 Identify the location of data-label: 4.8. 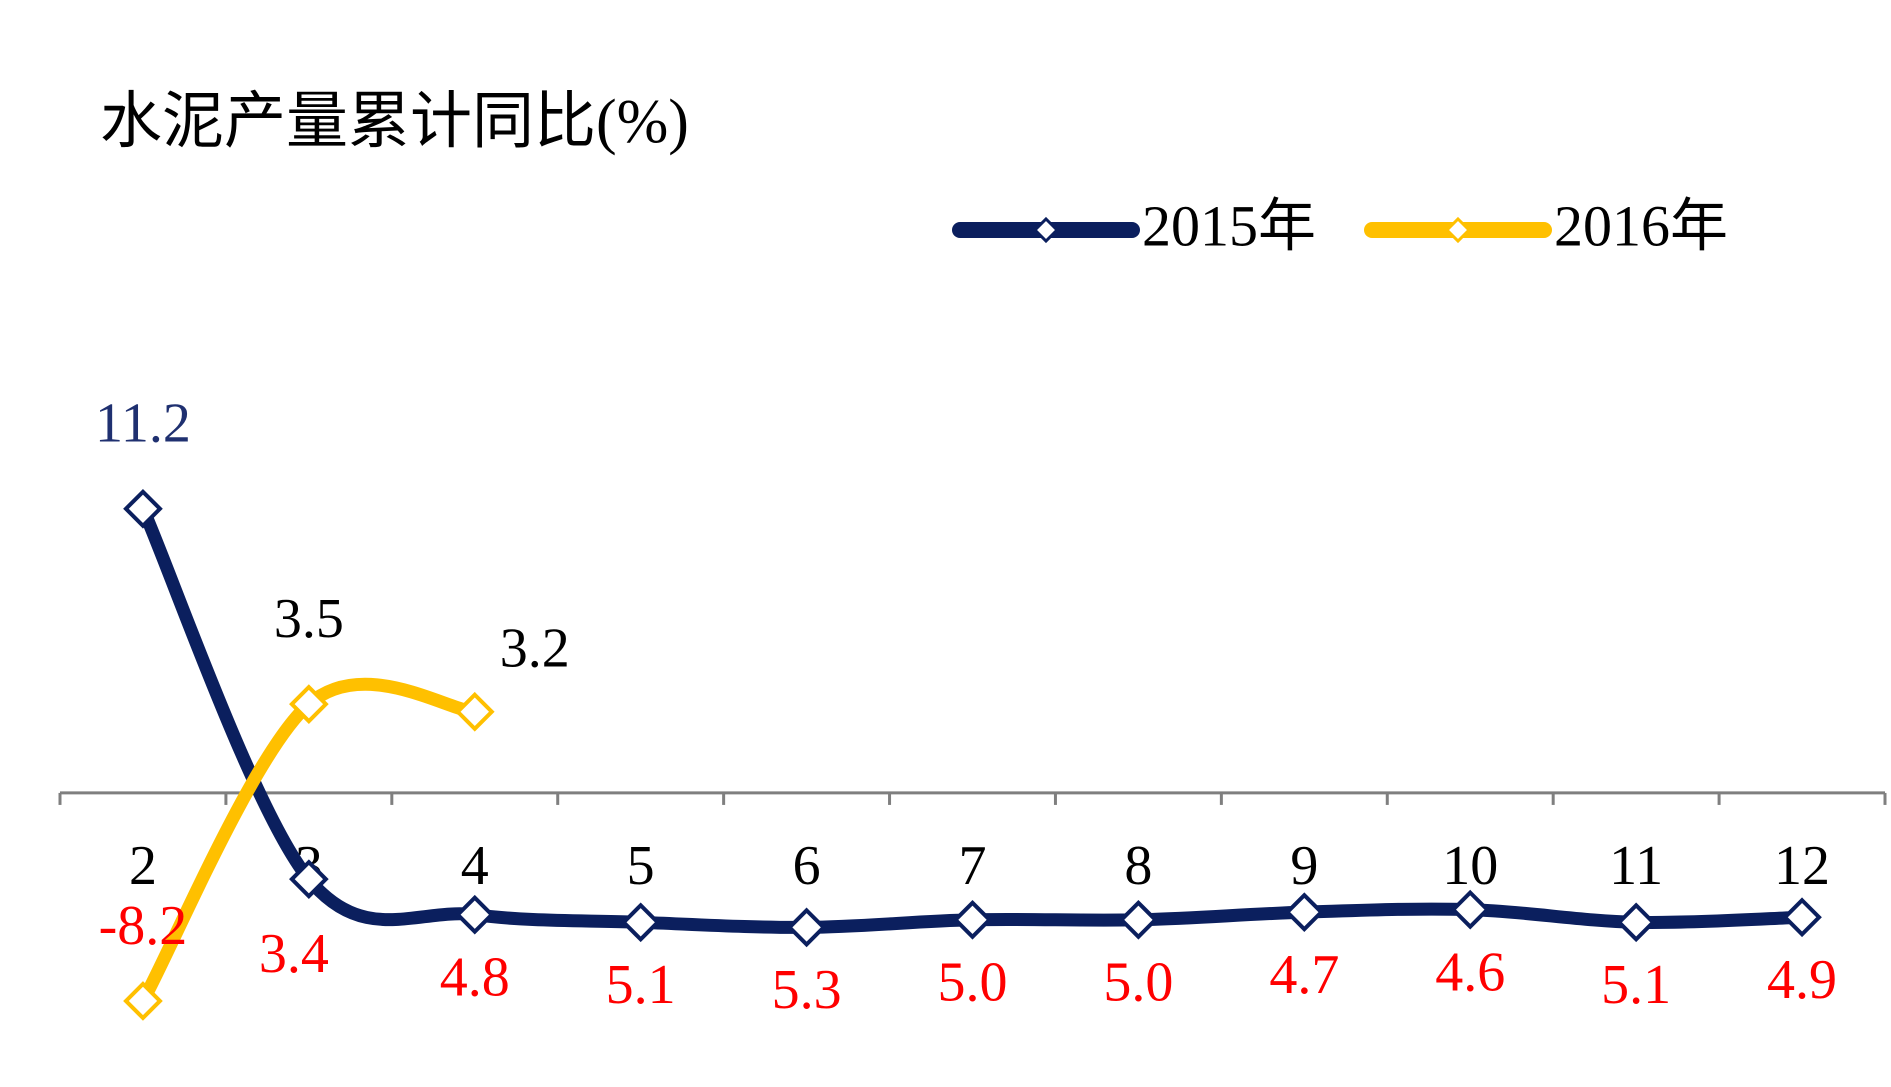
(475, 978).